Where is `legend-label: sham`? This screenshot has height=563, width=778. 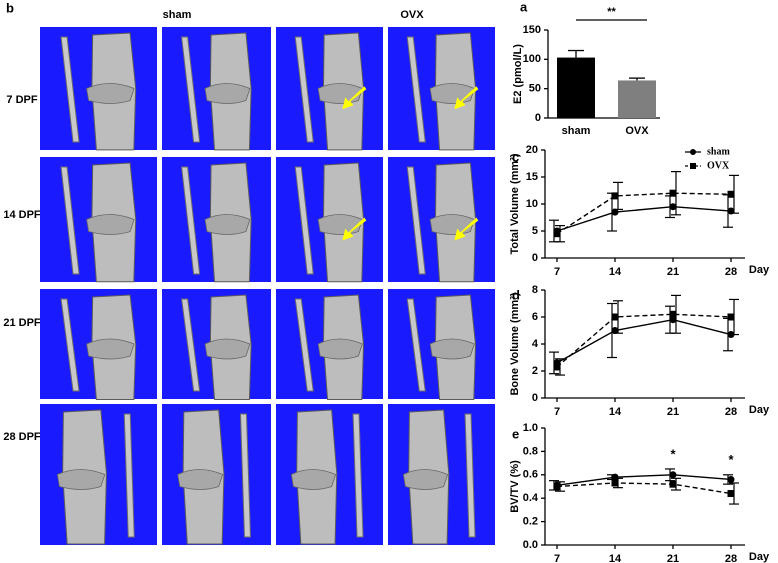
legend-label: sham is located at coordinates (718, 151).